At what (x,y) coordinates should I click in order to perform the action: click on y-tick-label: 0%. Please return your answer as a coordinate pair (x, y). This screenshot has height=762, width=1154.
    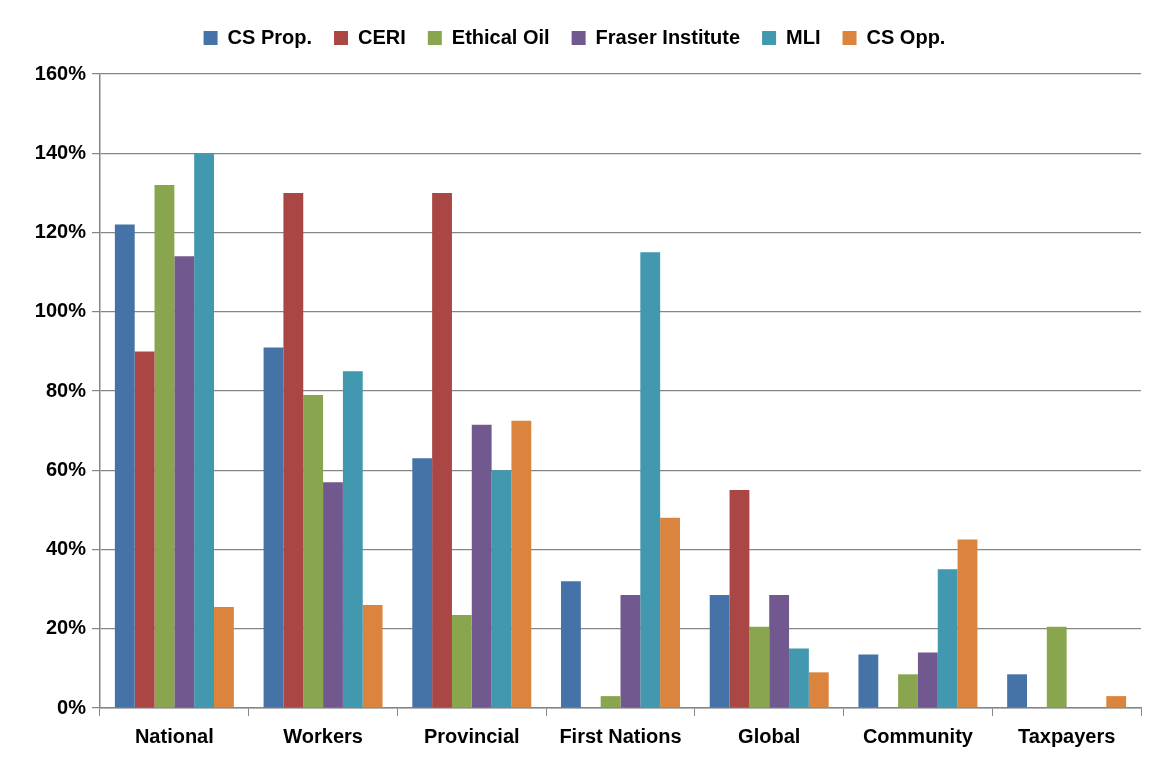
    Looking at the image, I should click on (72, 706).